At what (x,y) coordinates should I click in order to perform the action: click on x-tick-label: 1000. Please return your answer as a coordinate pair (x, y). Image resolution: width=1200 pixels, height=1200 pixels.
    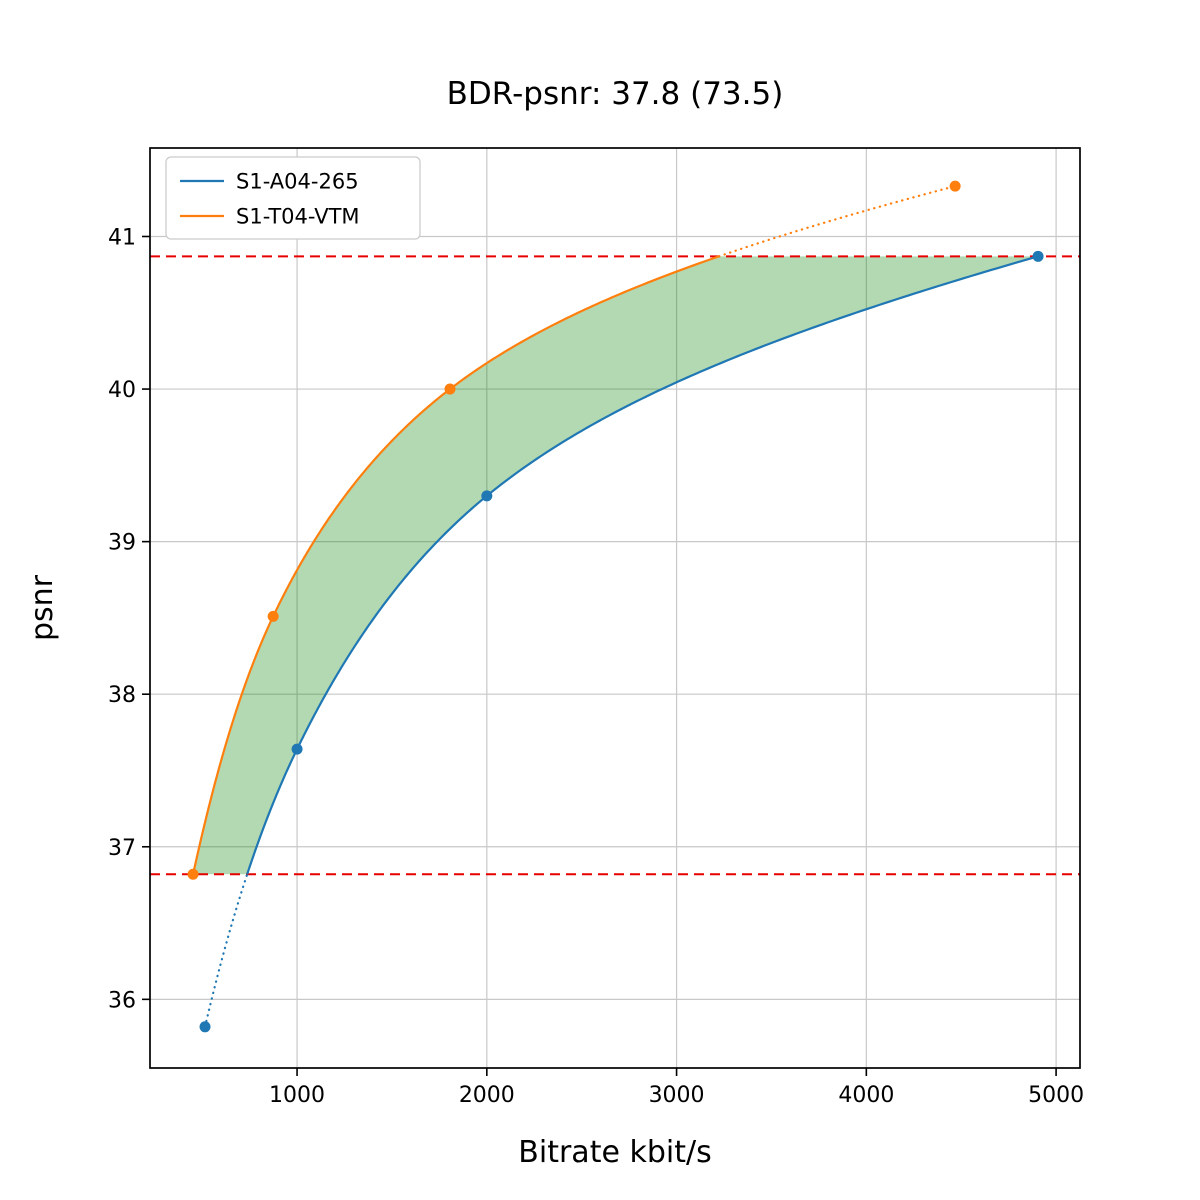
    Looking at the image, I should click on (297, 1095).